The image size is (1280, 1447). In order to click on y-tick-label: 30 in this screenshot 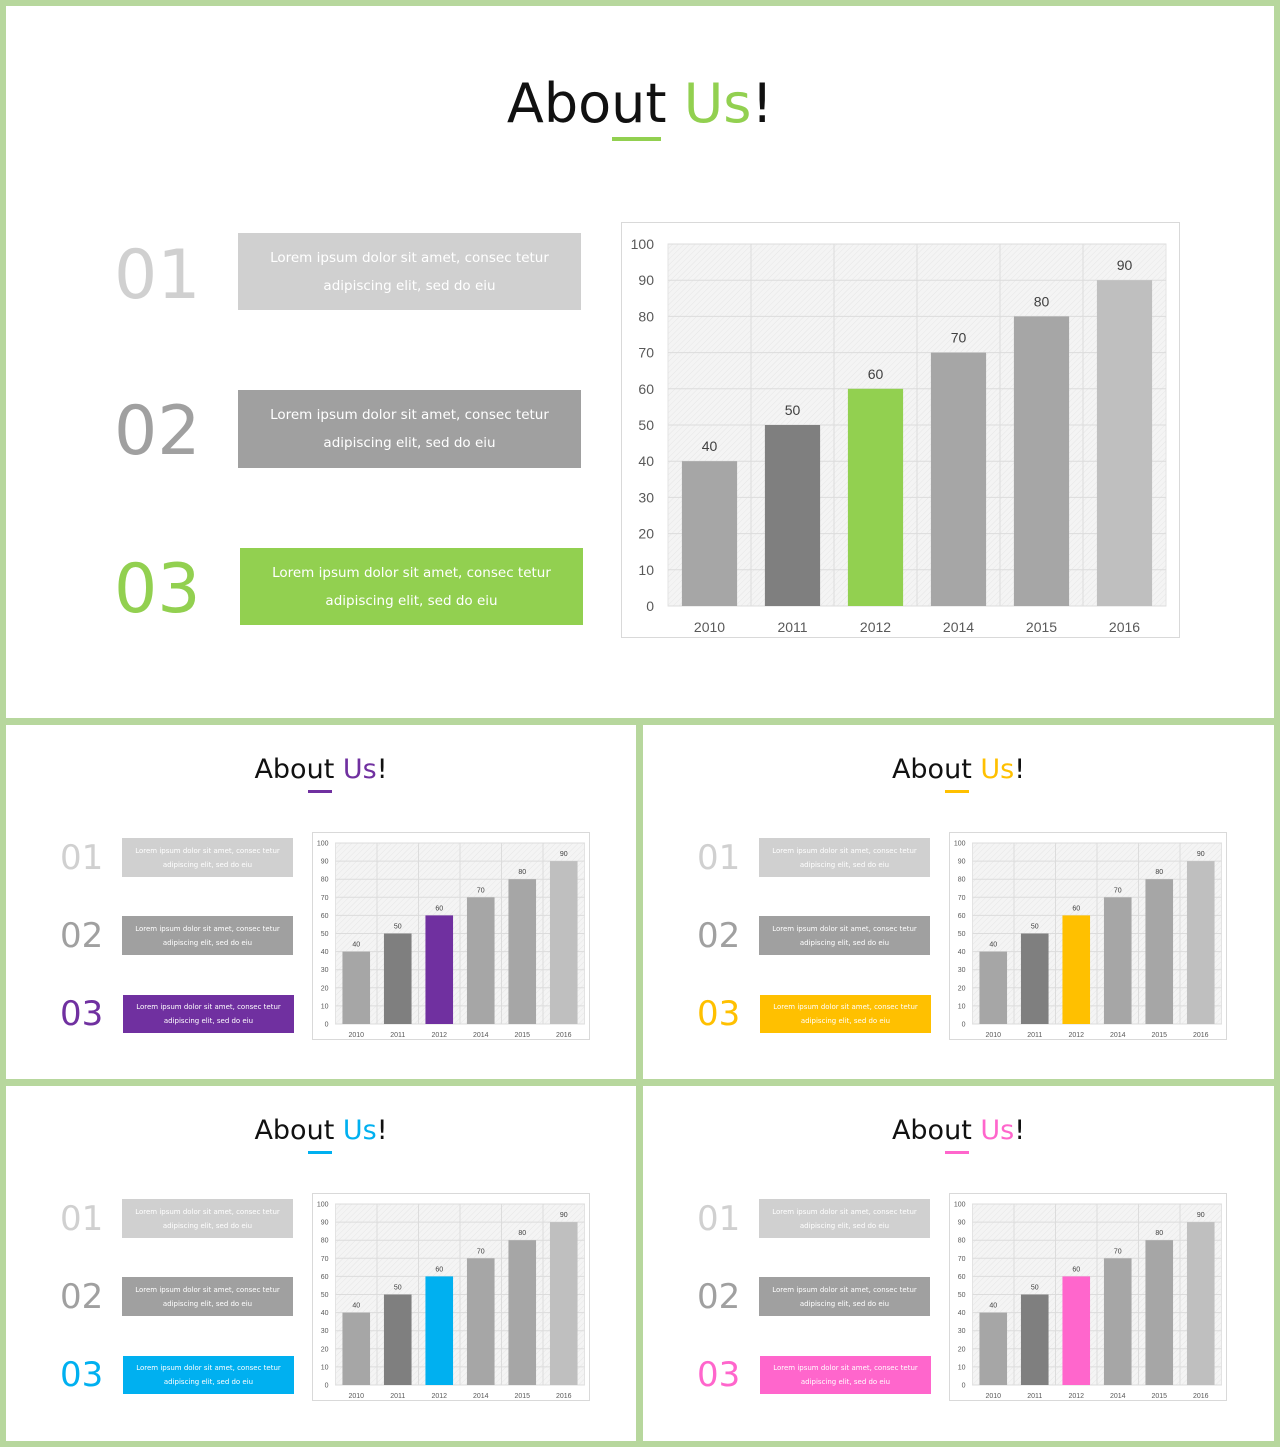, I will do `click(325, 970)`.